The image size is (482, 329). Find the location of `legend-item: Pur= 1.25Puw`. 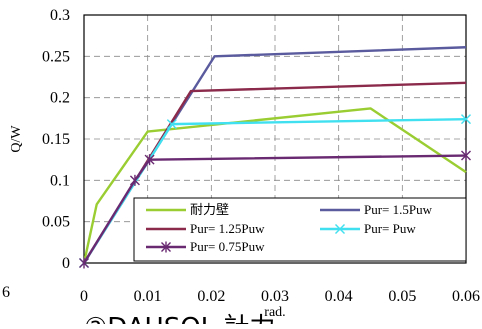

legend-item: Pur= 1.25Puw is located at coordinates (205, 228).